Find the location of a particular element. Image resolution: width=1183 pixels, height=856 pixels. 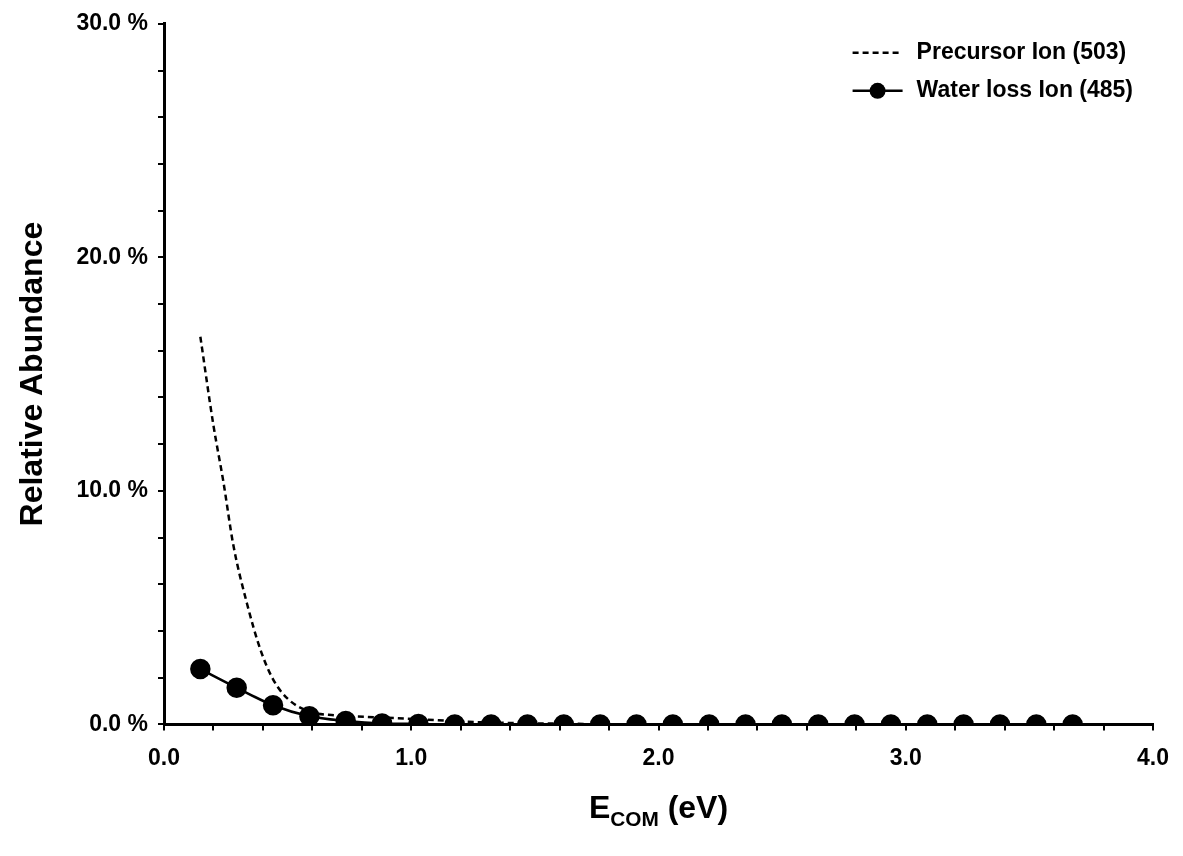

legend-label: Precursor Ion (503) is located at coordinates (1021, 51).